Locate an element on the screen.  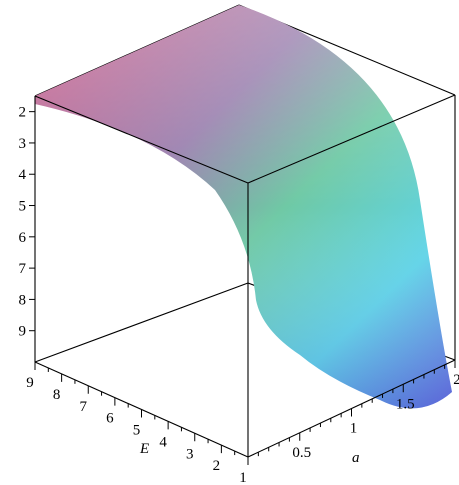
e-tick-label: 5 is located at coordinates (137, 431).